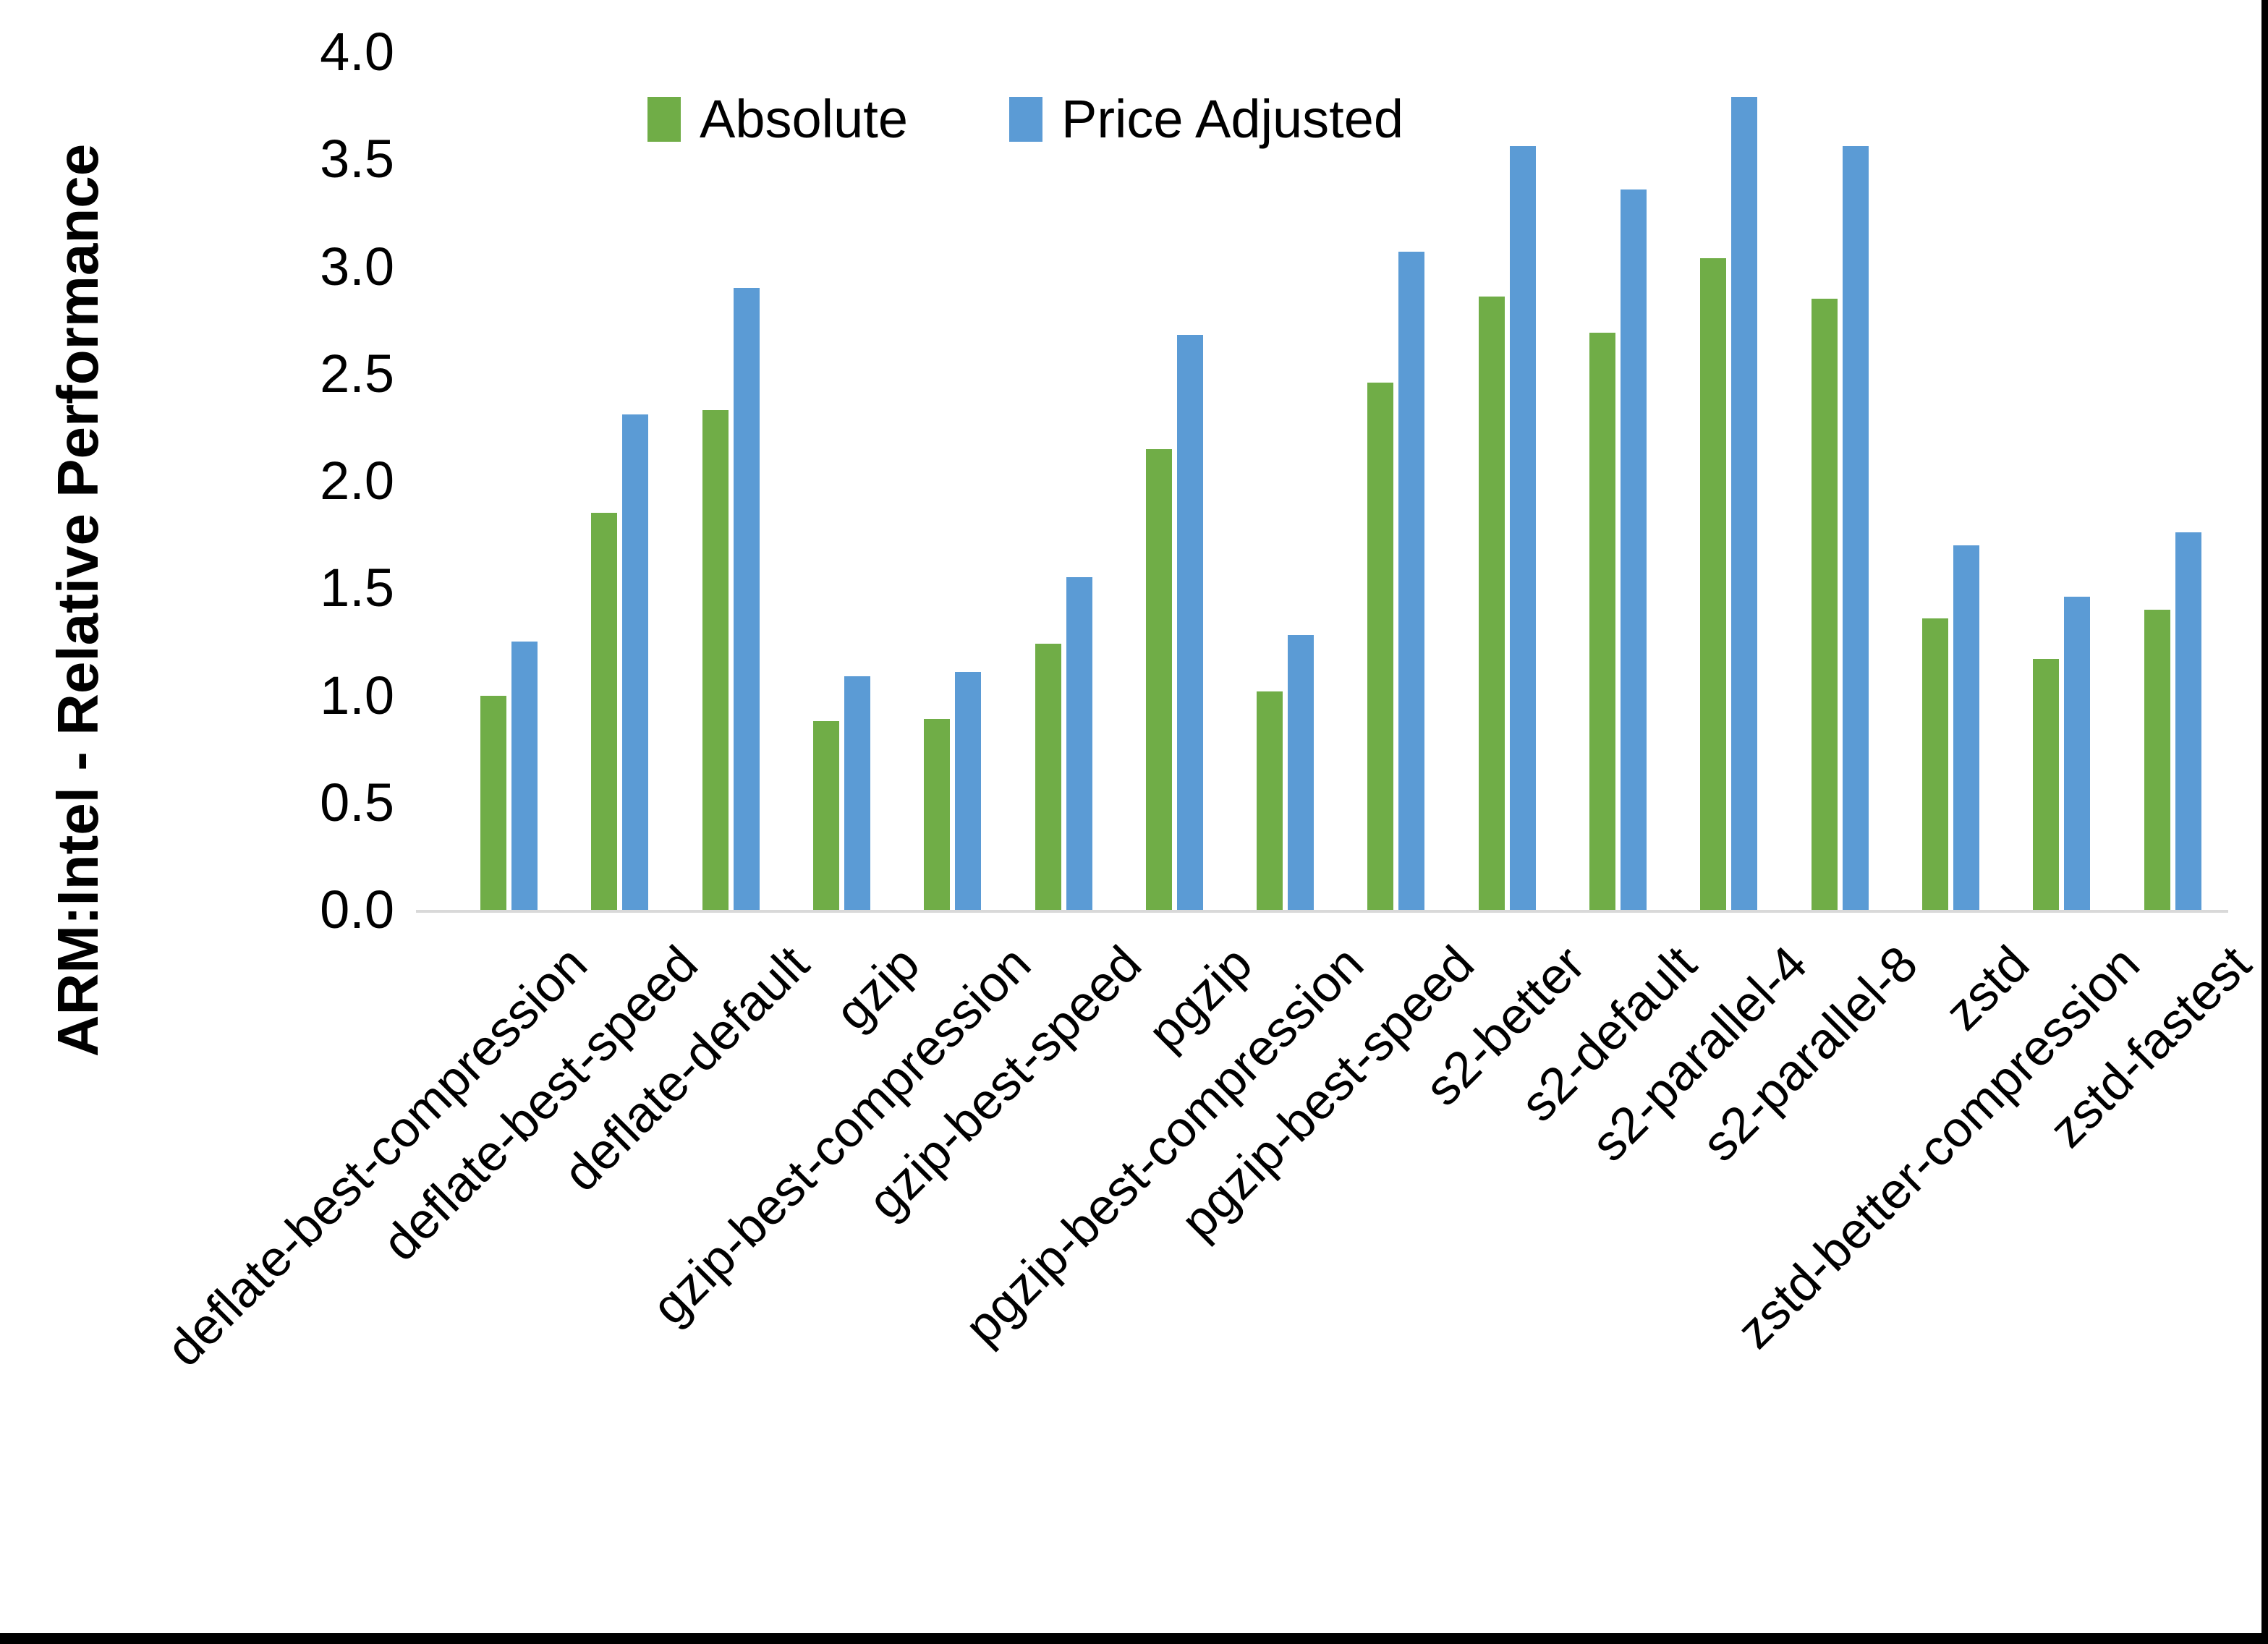 The image size is (2268, 1644). What do you see at coordinates (377, 1155) in the screenshot?
I see `x-tick-label: deflate-best-compression` at bounding box center [377, 1155].